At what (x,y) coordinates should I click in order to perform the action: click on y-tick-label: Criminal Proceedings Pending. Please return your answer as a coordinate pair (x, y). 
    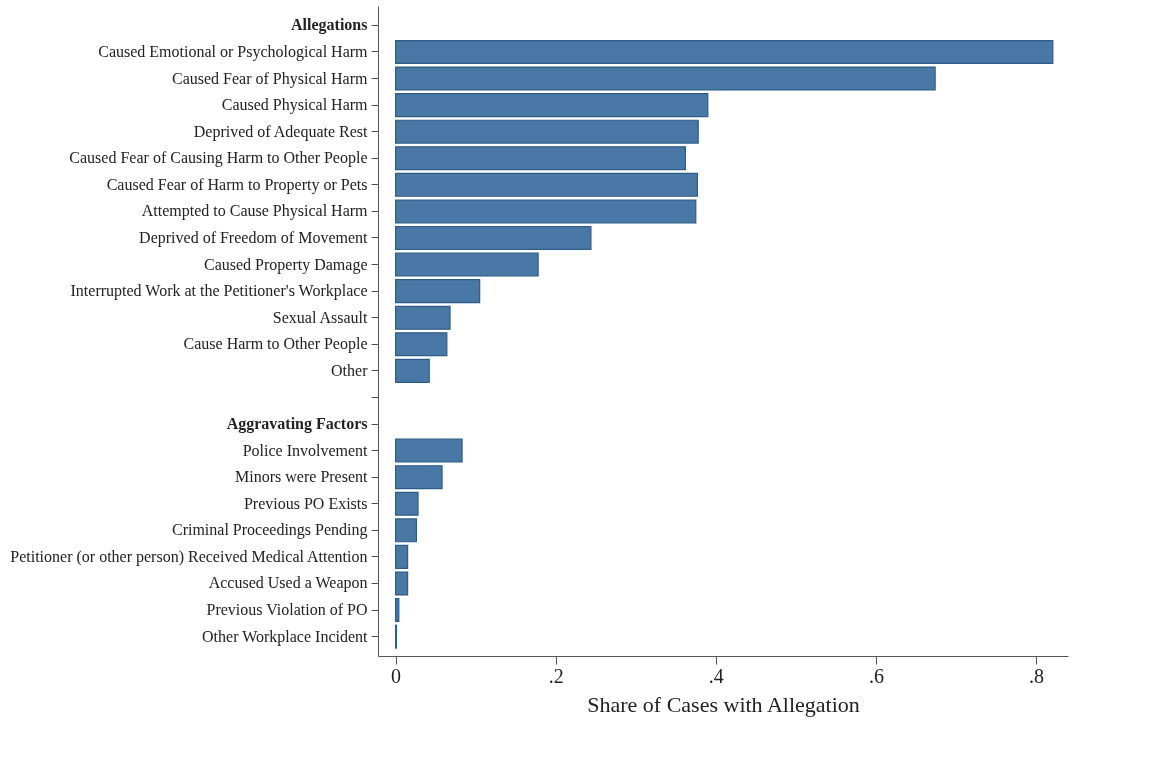
    Looking at the image, I should click on (269, 530).